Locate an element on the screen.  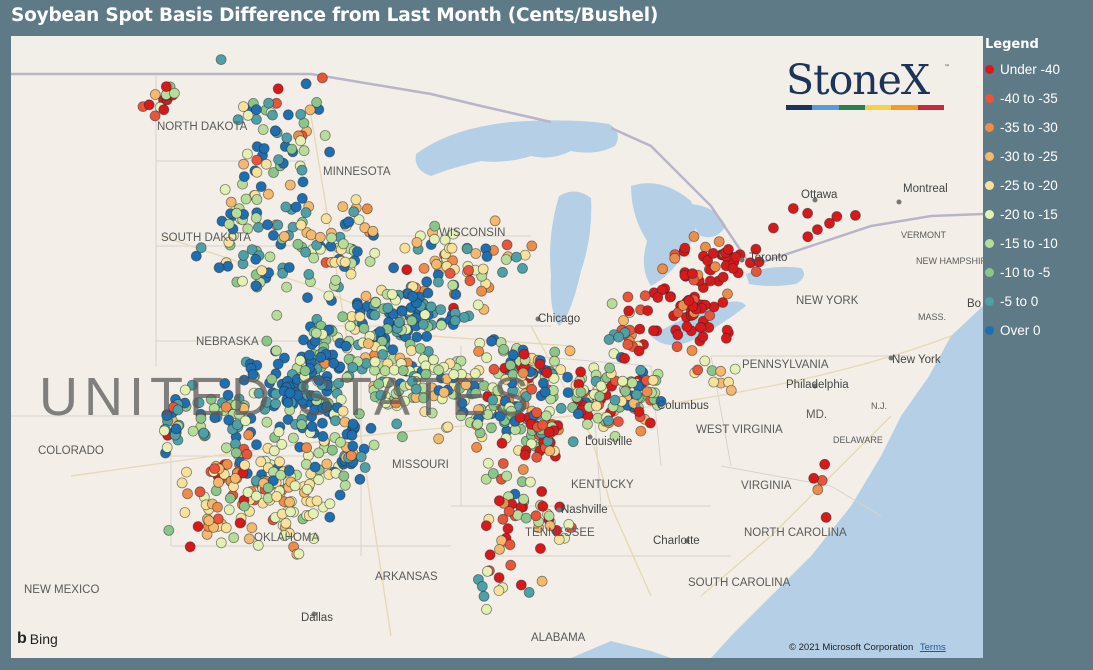
bing-attribution: b Bing is located at coordinates (37, 639).